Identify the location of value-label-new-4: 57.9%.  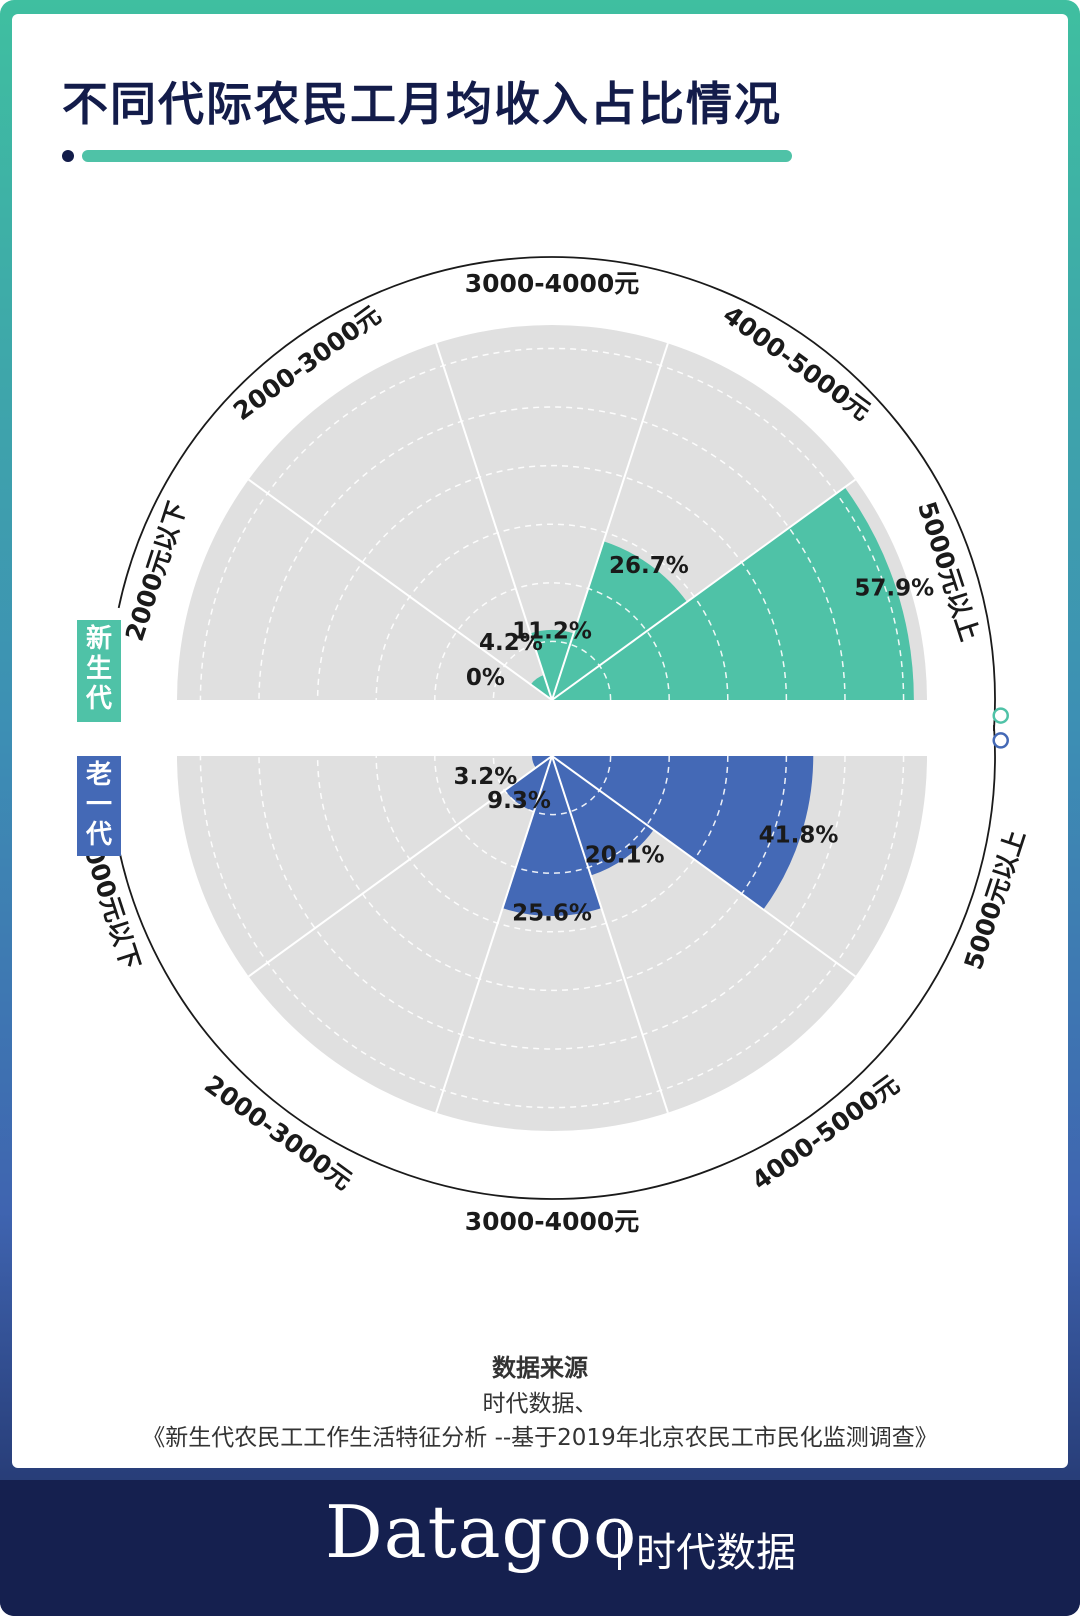
(894, 588).